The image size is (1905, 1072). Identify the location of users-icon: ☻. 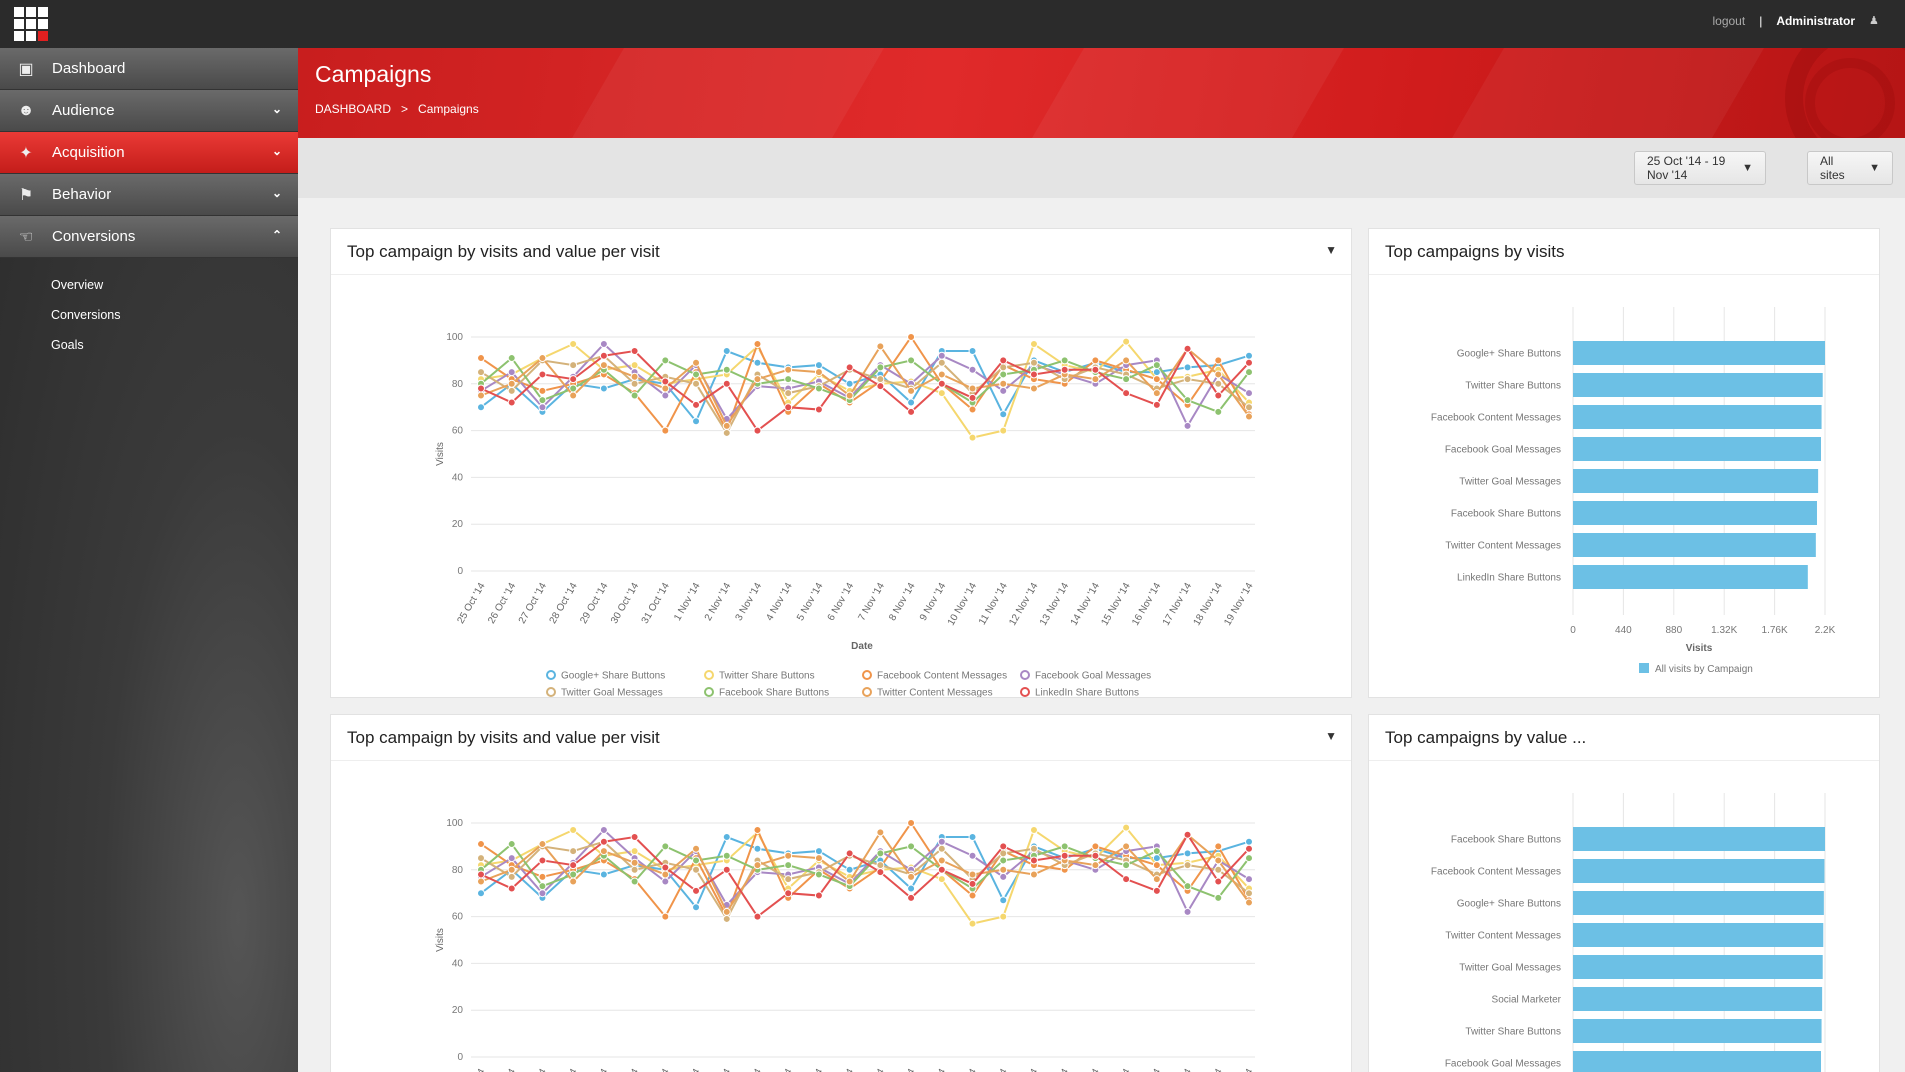
(26, 110).